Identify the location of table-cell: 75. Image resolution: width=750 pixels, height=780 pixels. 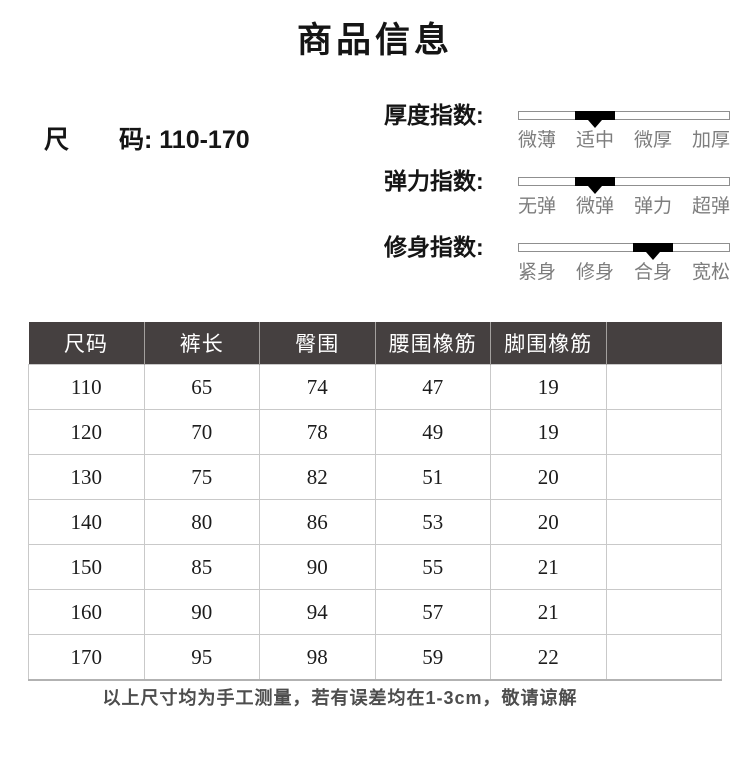
(201, 477).